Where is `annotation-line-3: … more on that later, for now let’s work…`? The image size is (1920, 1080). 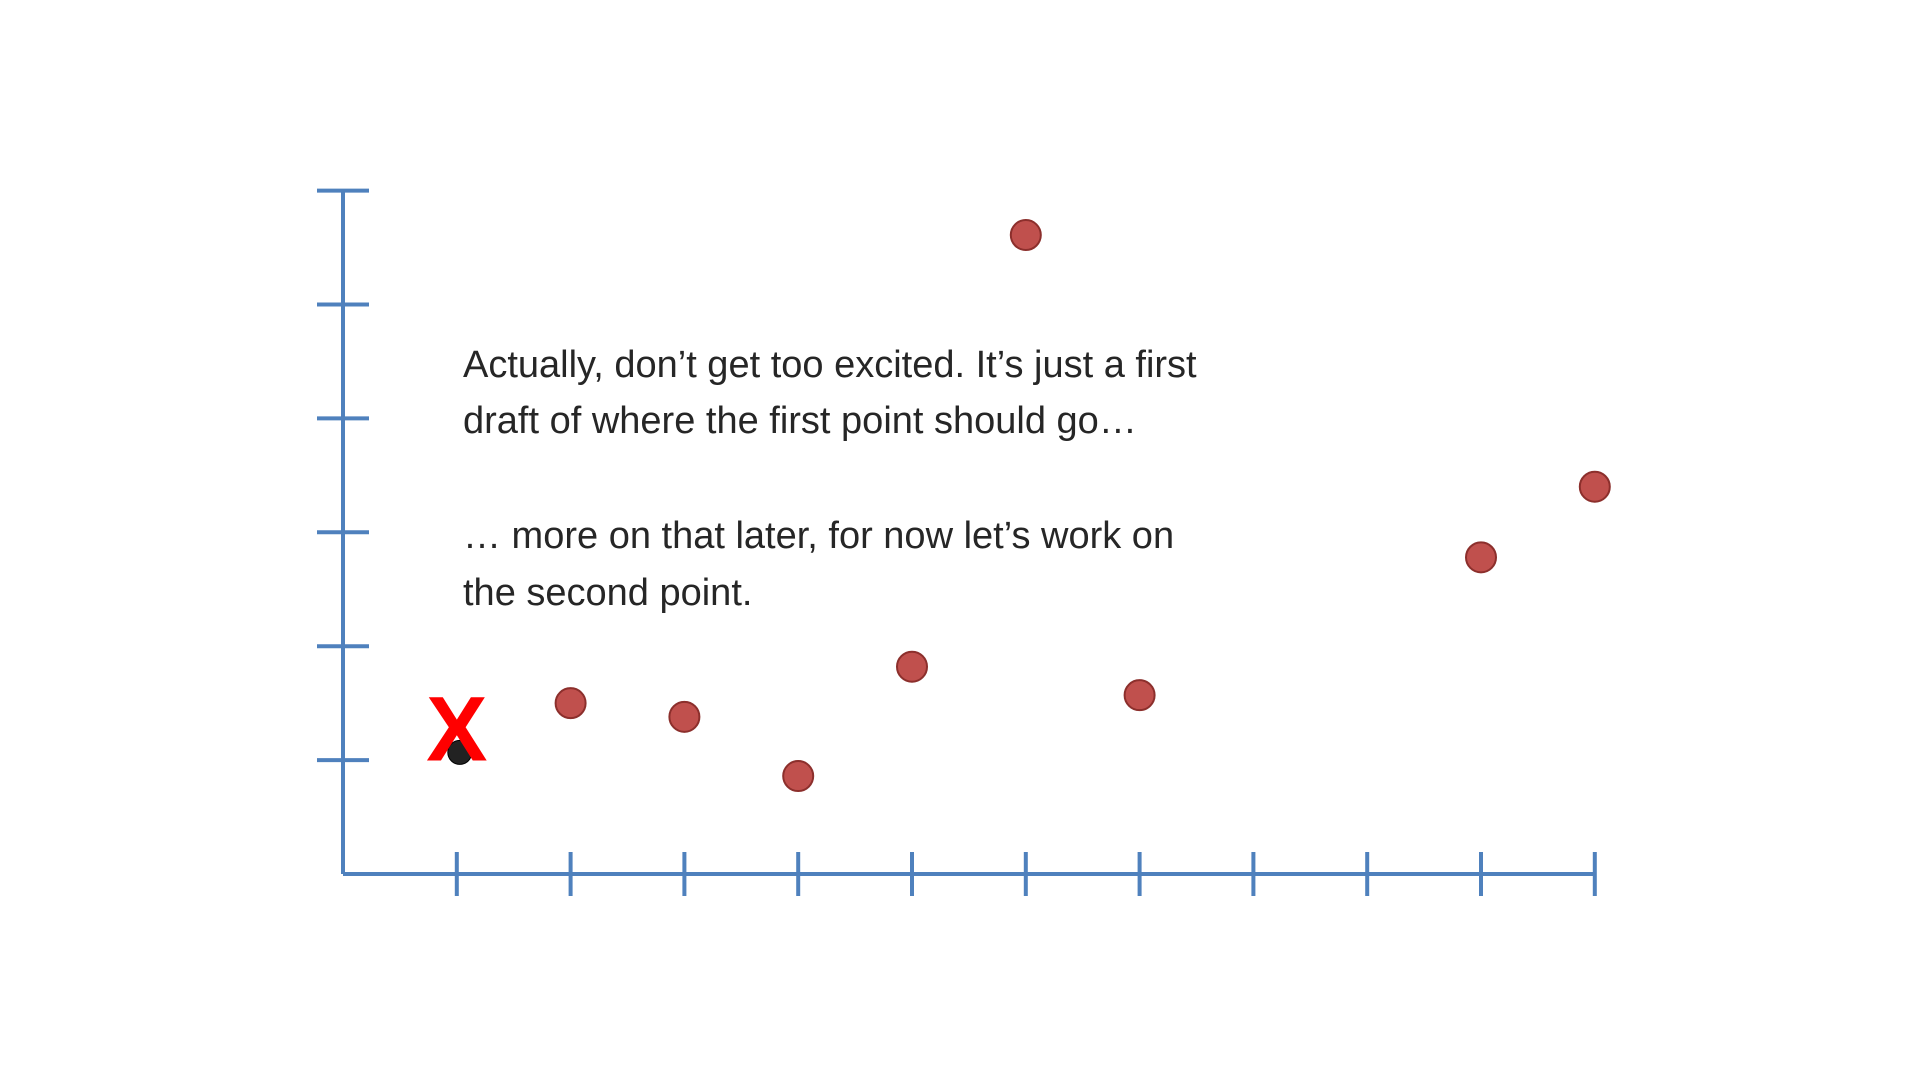
annotation-line-3: … more on that later, for now let’s work… is located at coordinates (818, 536).